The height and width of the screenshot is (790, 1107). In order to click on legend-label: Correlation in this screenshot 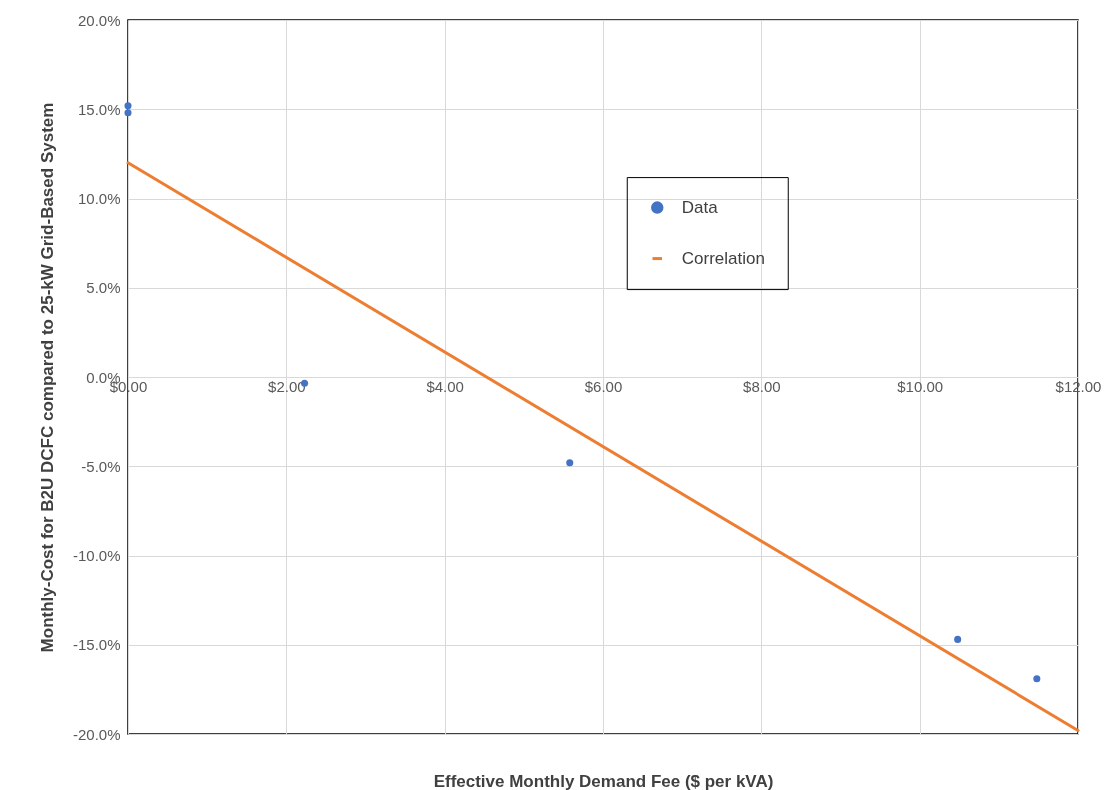, I will do `click(723, 258)`.